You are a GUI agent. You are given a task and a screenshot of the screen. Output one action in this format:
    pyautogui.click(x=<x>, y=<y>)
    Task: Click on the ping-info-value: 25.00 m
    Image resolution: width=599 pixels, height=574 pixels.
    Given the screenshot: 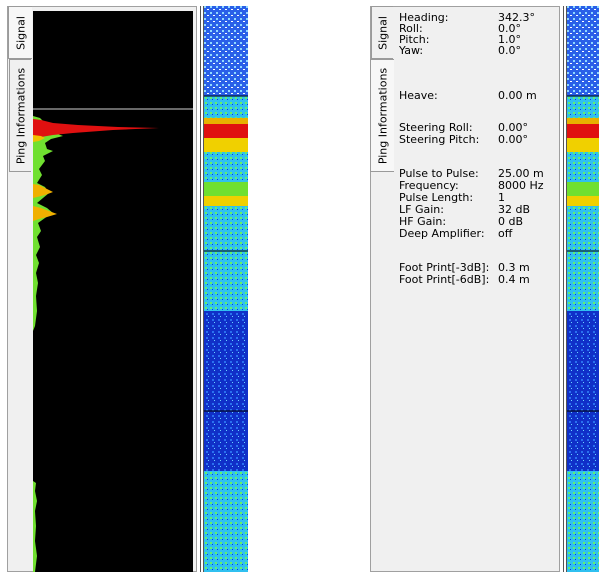 What is the action you would take?
    pyautogui.click(x=521, y=173)
    